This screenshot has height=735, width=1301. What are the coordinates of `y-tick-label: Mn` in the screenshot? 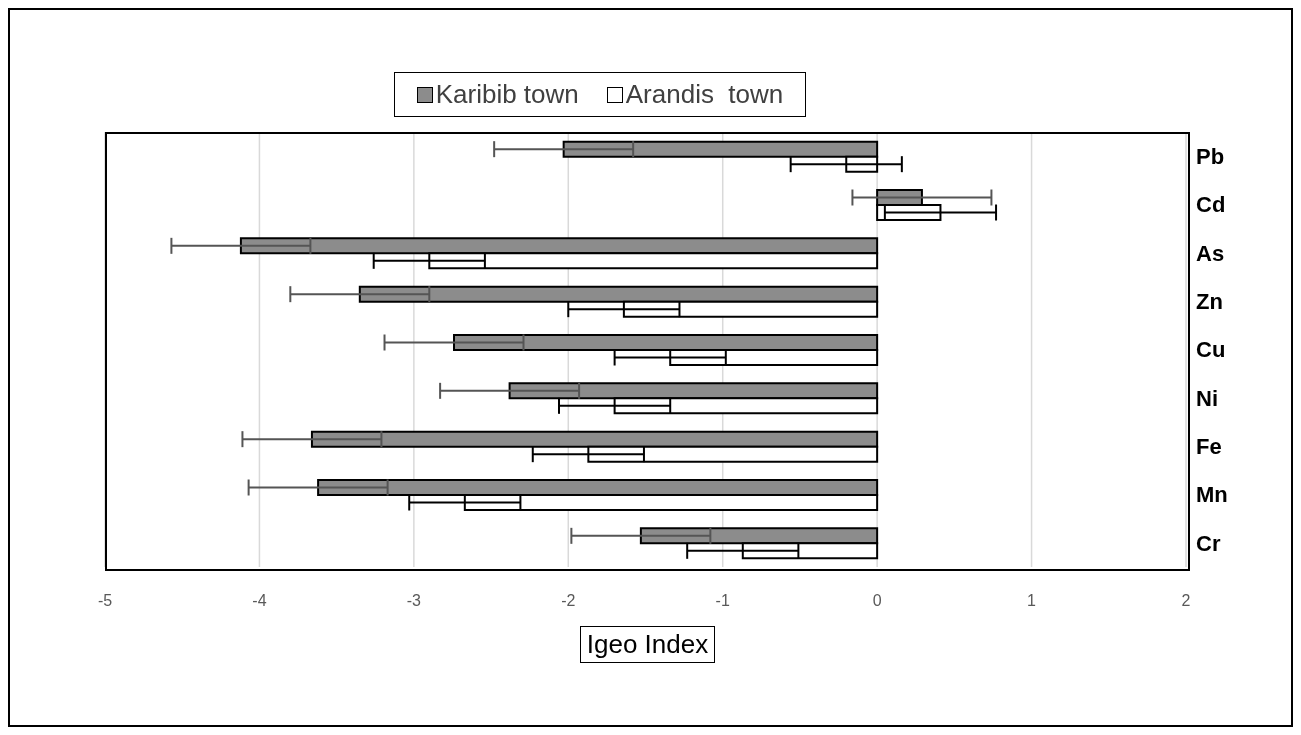 It's located at (1212, 495).